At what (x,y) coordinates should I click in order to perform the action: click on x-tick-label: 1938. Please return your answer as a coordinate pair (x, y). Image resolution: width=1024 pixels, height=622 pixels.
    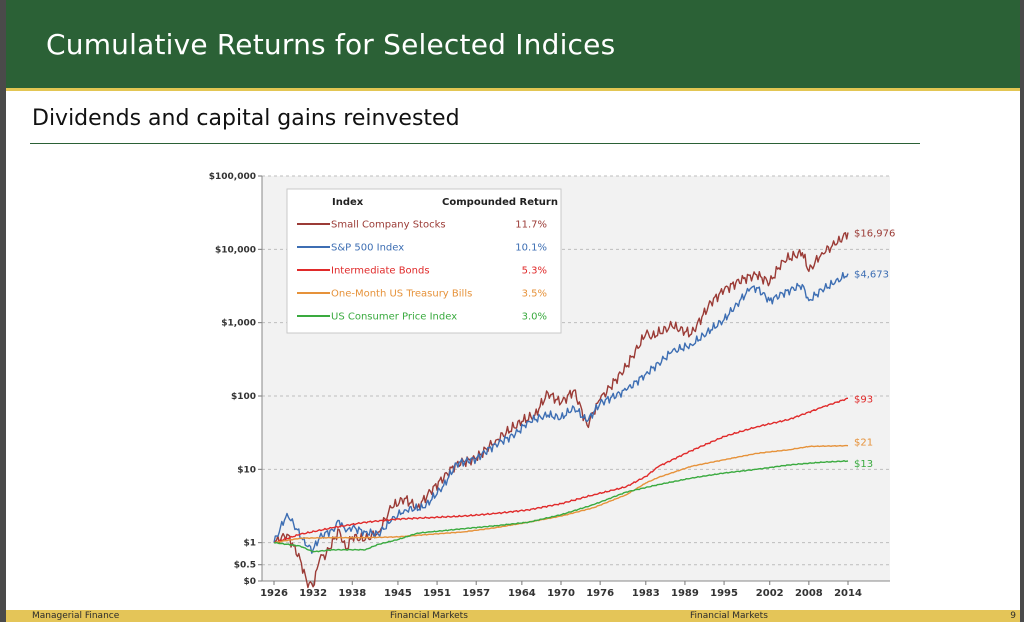
    Looking at the image, I should click on (352, 593).